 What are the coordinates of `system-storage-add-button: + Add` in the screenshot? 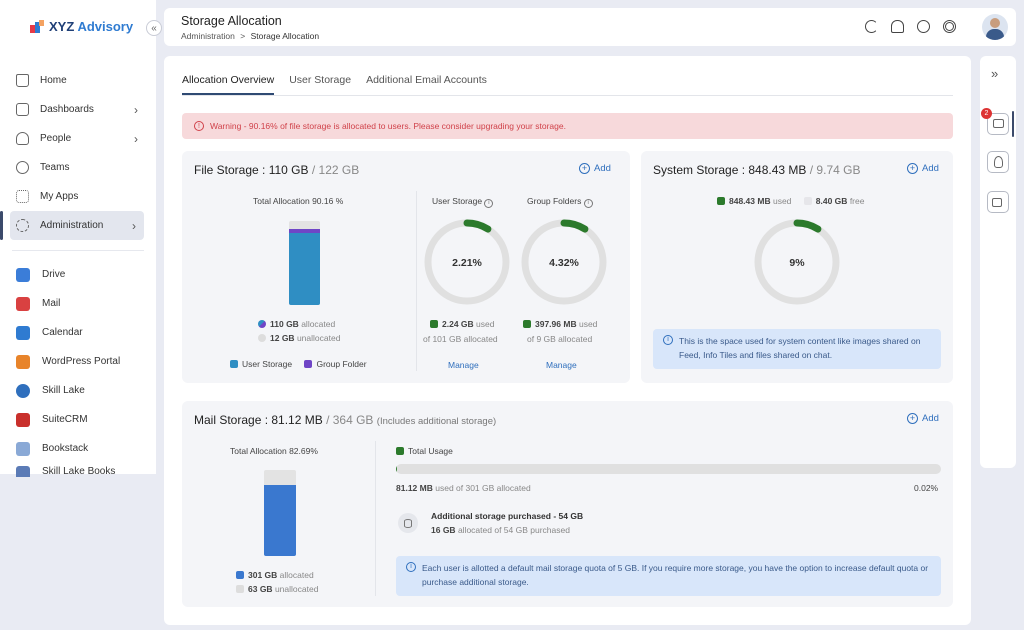 It's located at (923, 168).